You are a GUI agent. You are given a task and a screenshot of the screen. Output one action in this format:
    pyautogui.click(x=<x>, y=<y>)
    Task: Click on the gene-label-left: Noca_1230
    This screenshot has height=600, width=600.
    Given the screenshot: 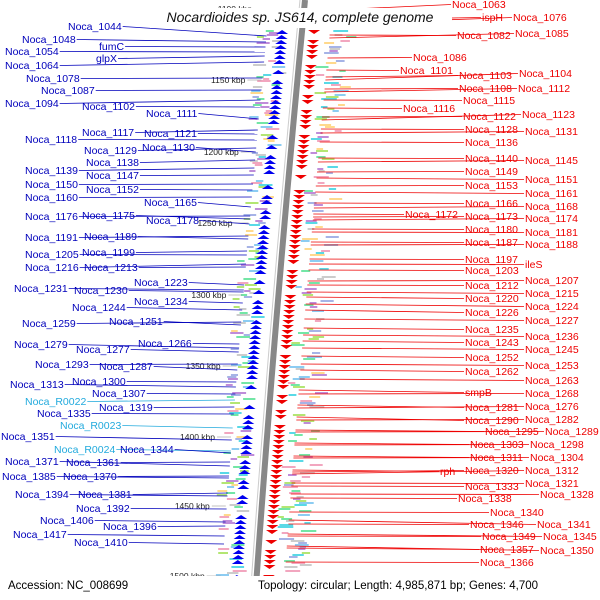 What is the action you would take?
    pyautogui.click(x=101, y=291)
    